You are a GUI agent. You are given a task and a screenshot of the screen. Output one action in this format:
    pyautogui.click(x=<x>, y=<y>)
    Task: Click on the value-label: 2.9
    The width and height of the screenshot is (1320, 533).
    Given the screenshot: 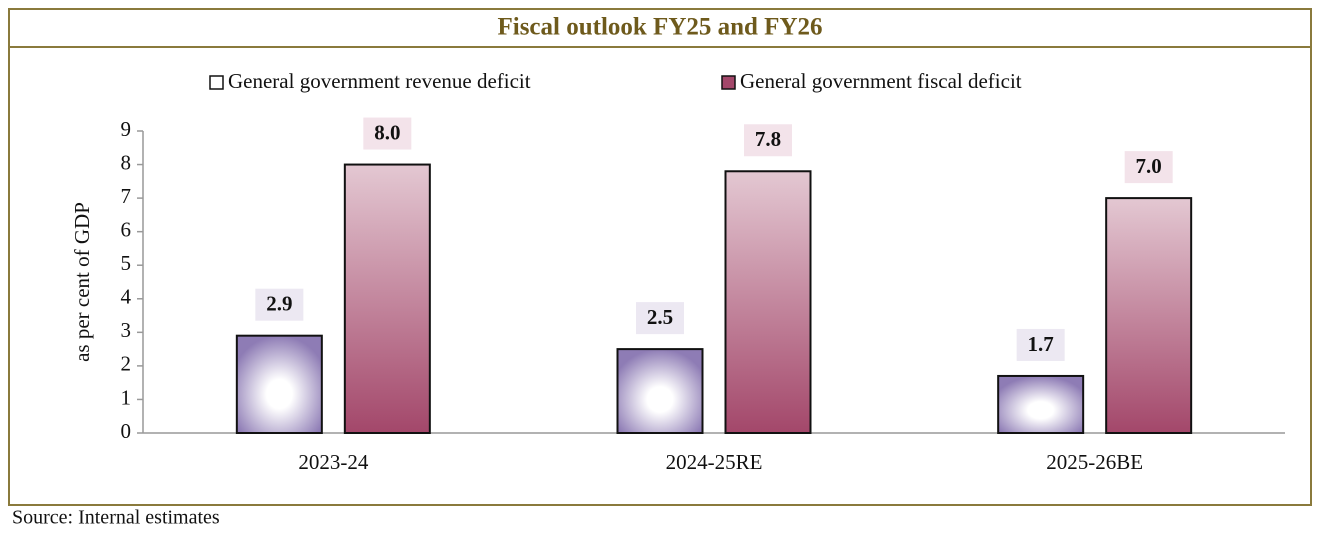 What is the action you would take?
    pyautogui.click(x=279, y=304)
    